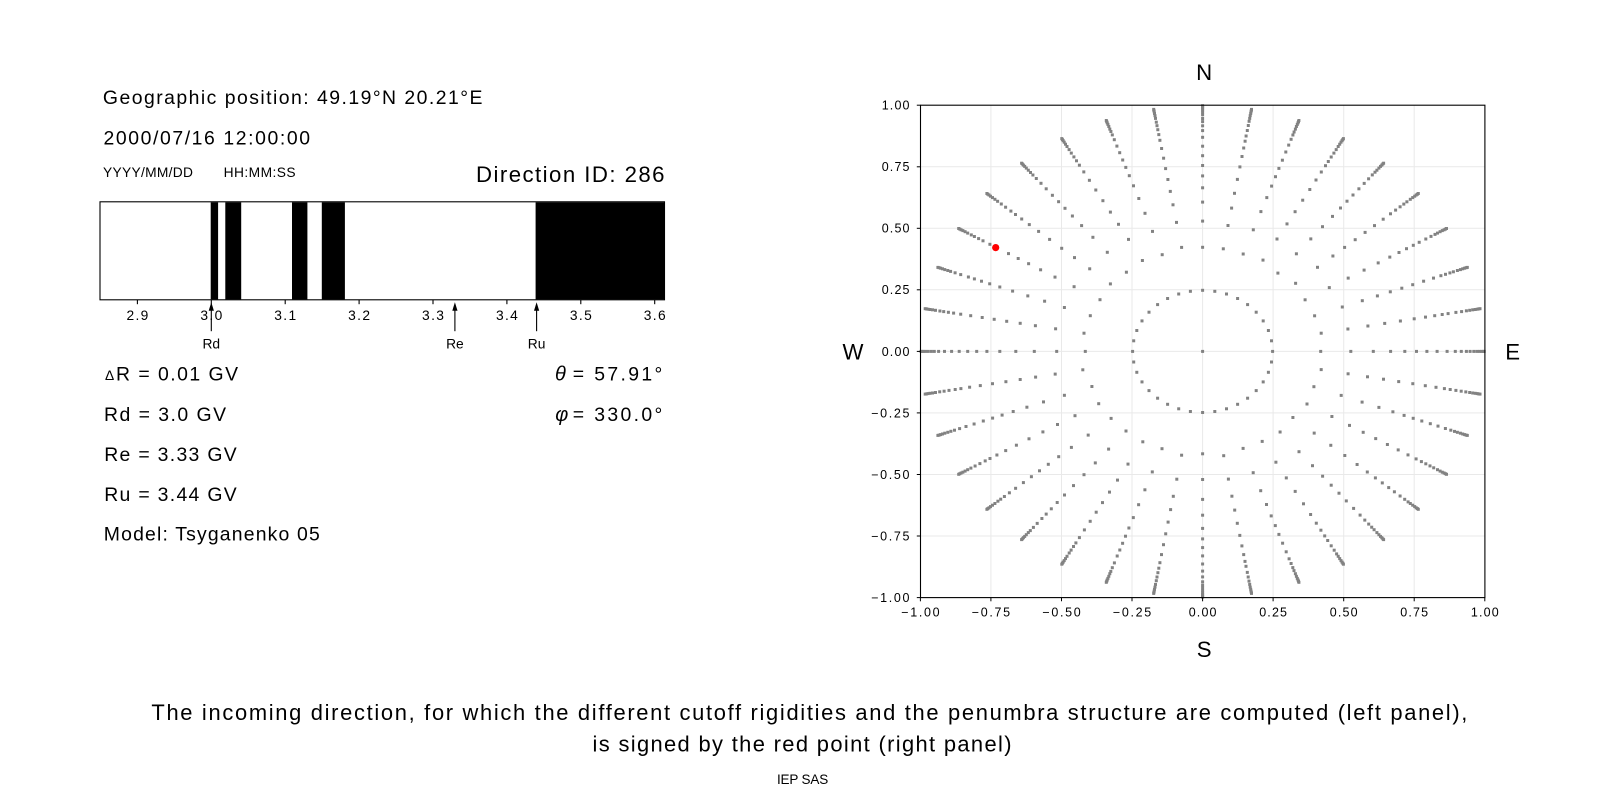  I want to click on svg-text: Ru = 3.44 GV, so click(170, 495).